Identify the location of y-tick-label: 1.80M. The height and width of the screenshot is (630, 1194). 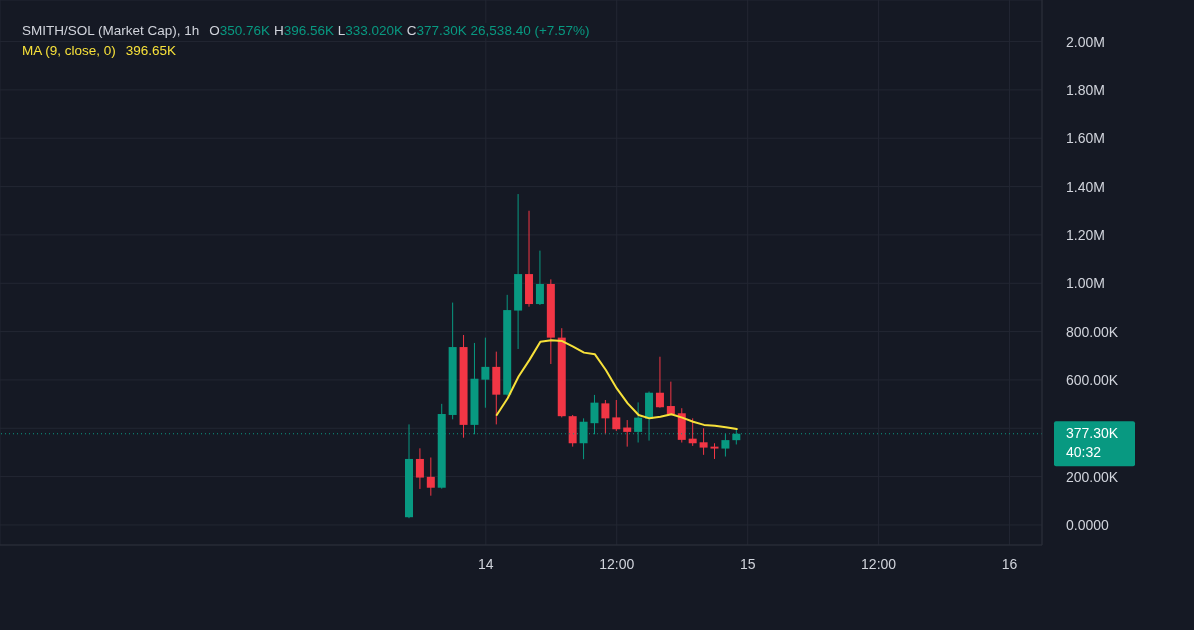
(1085, 89).